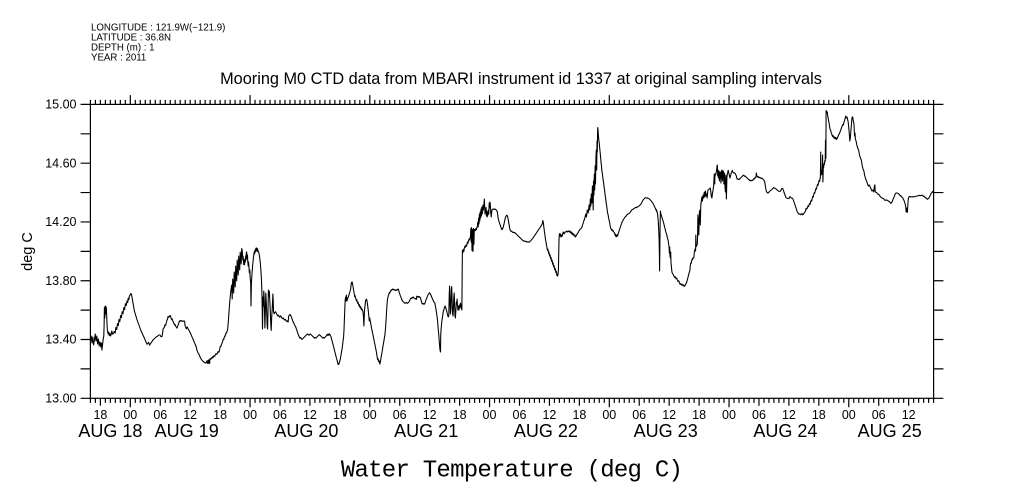 The width and height of the screenshot is (1009, 504). I want to click on svg-text: AUG 20, so click(306, 431).